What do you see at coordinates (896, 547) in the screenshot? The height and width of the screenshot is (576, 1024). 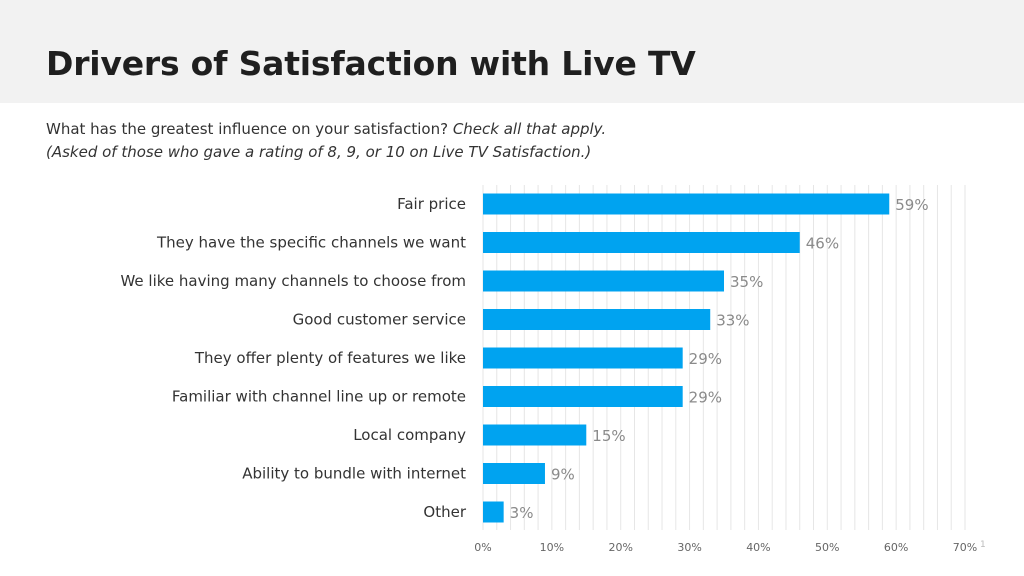 I see `x-tick-label: 60%` at bounding box center [896, 547].